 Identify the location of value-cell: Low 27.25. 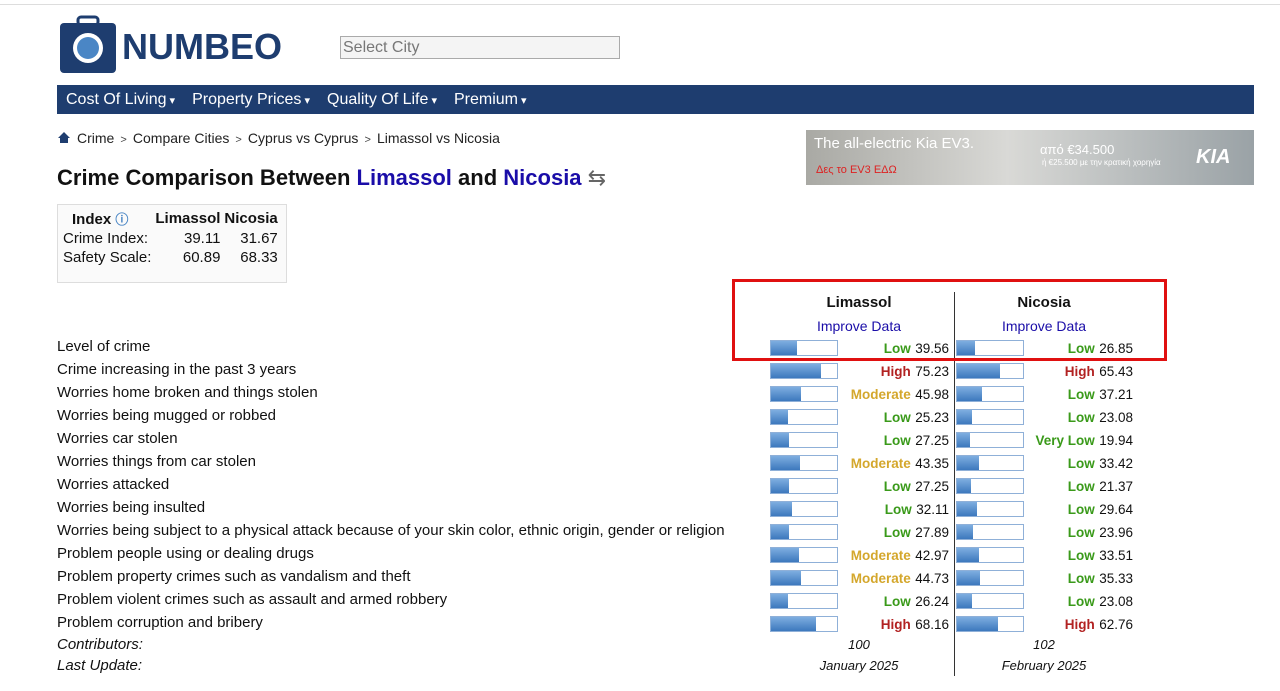
(859, 487).